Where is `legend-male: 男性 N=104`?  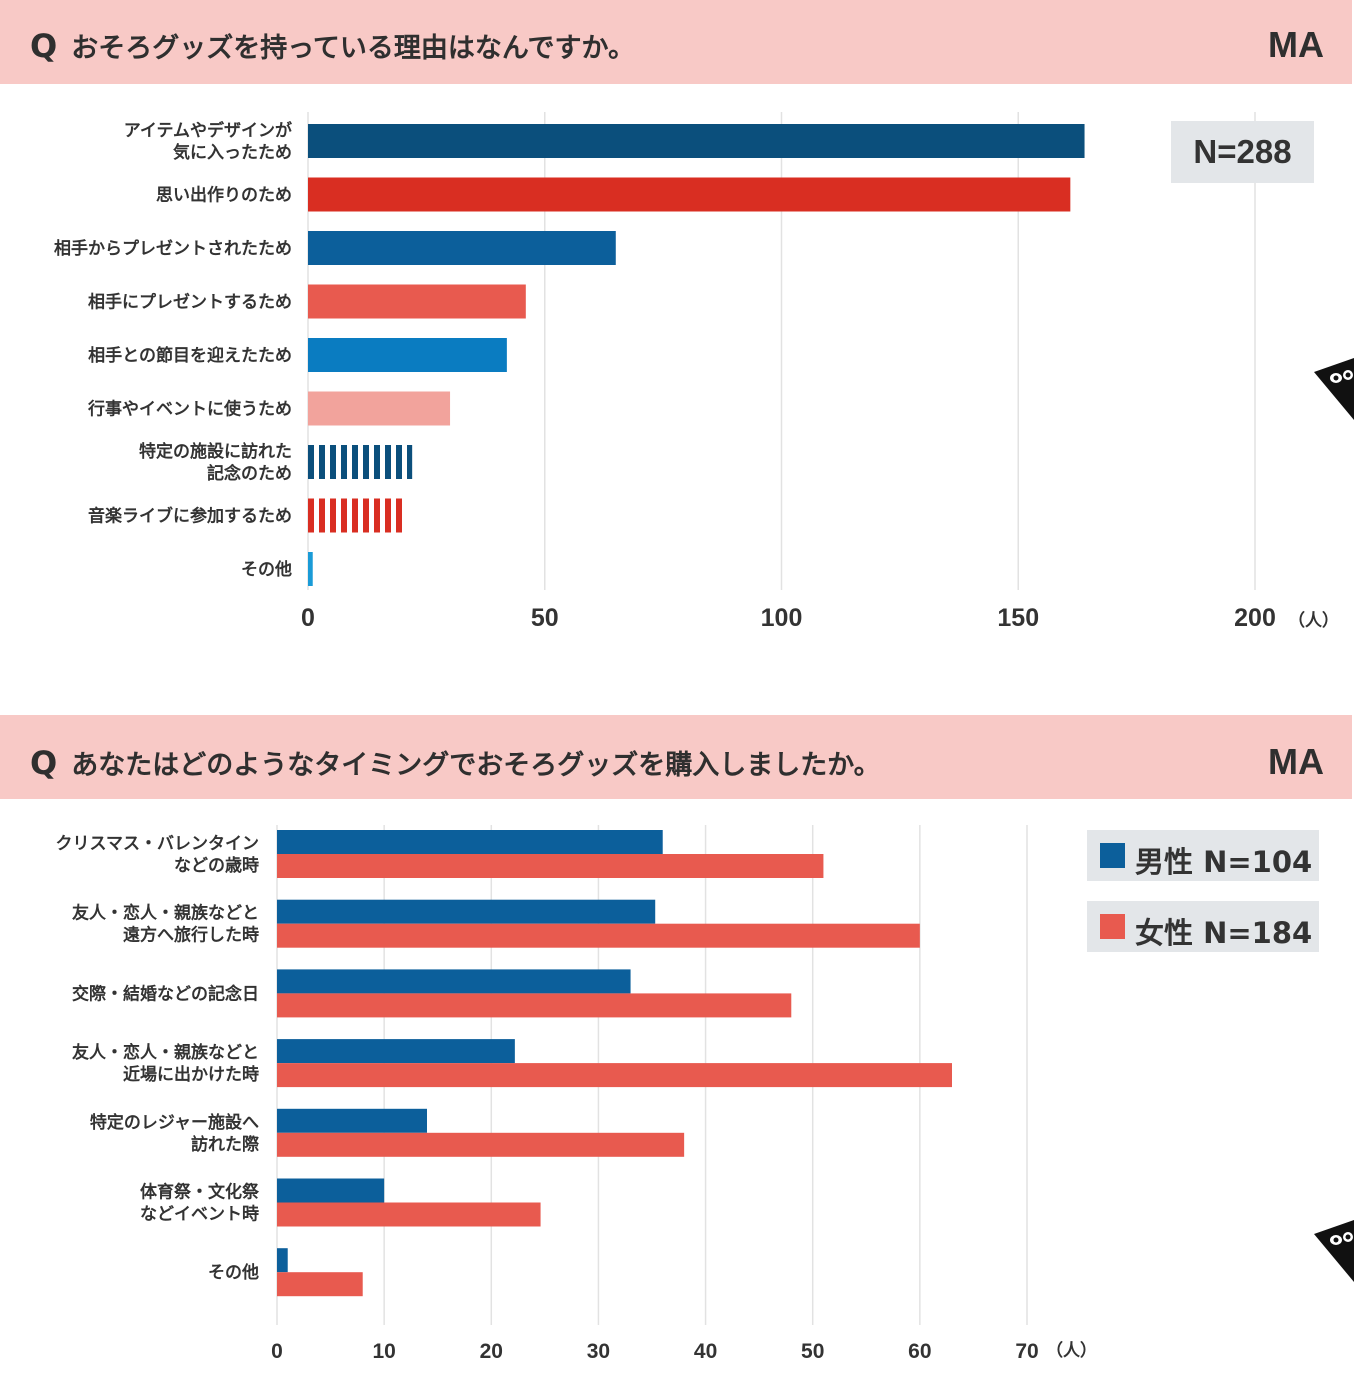 legend-male: 男性 N=104 is located at coordinates (1203, 855).